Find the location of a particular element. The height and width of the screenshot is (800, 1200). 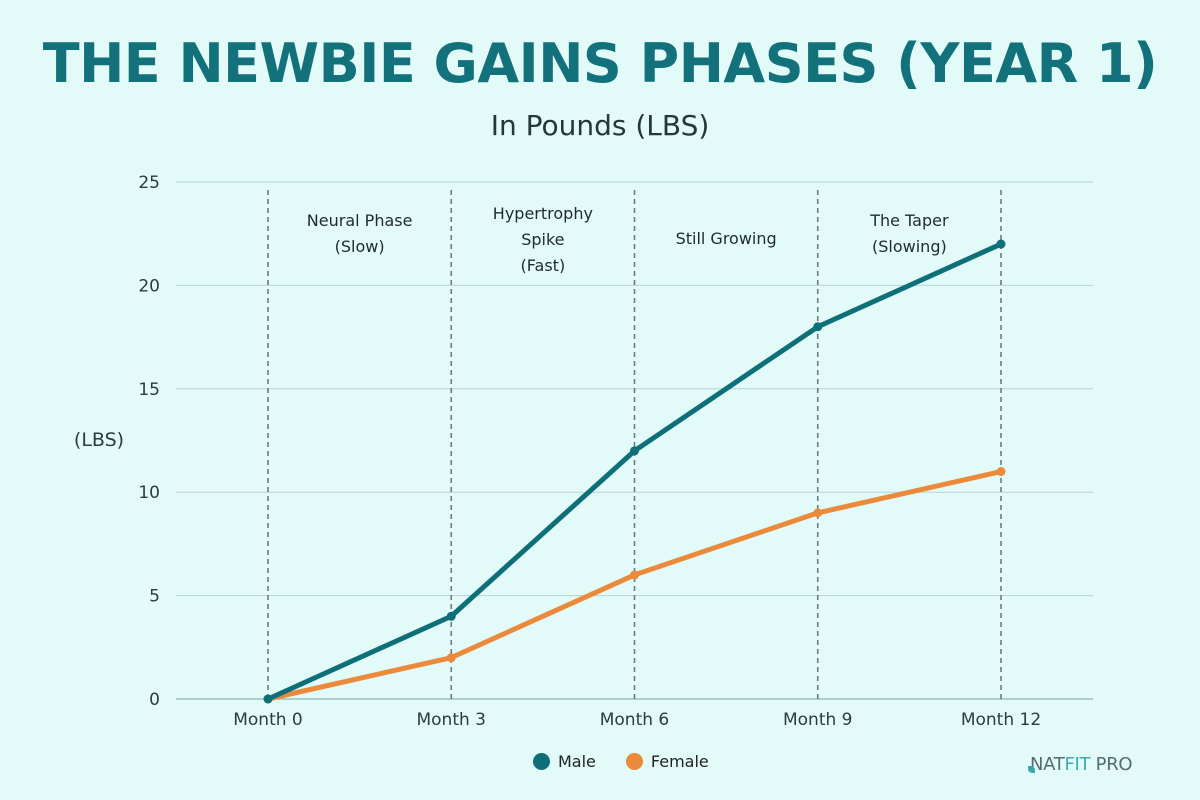

female-swatch-icon is located at coordinates (634, 761).